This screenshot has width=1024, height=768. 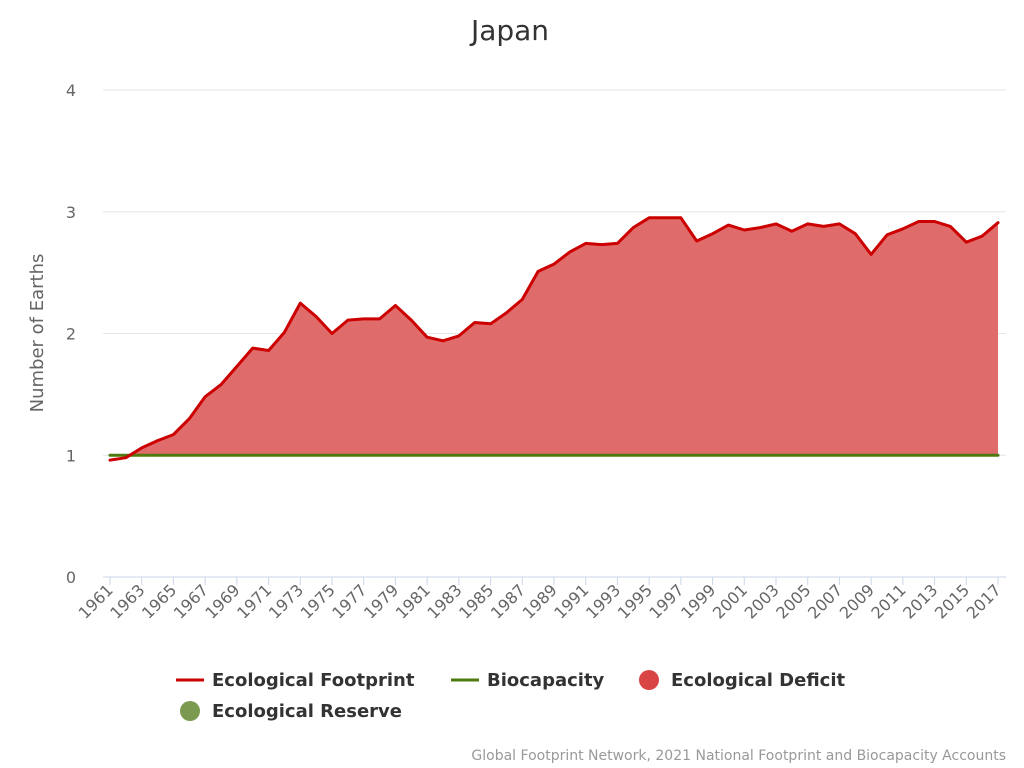 What do you see at coordinates (318, 601) in the screenshot?
I see `x-tick-label: 1975` at bounding box center [318, 601].